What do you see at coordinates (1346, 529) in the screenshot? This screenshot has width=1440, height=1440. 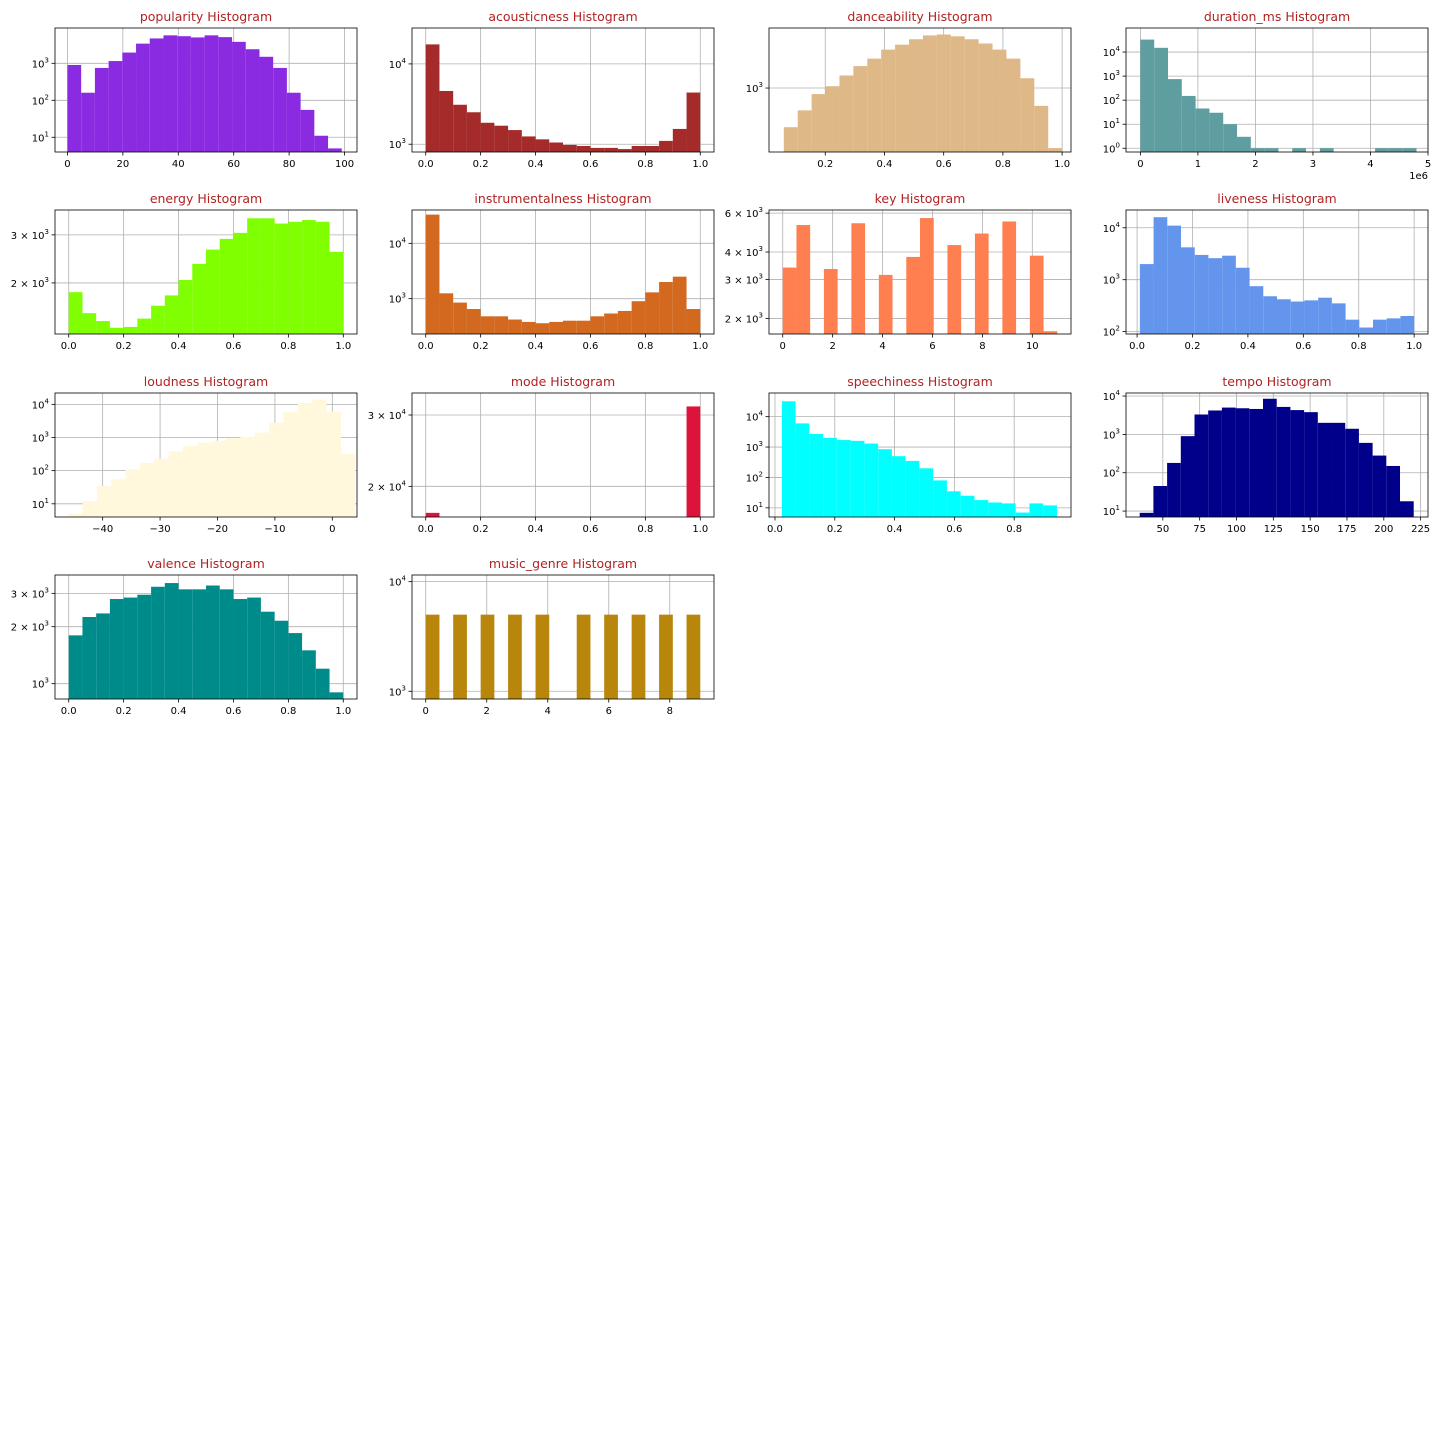 I see `x-tick-label: 175` at bounding box center [1346, 529].